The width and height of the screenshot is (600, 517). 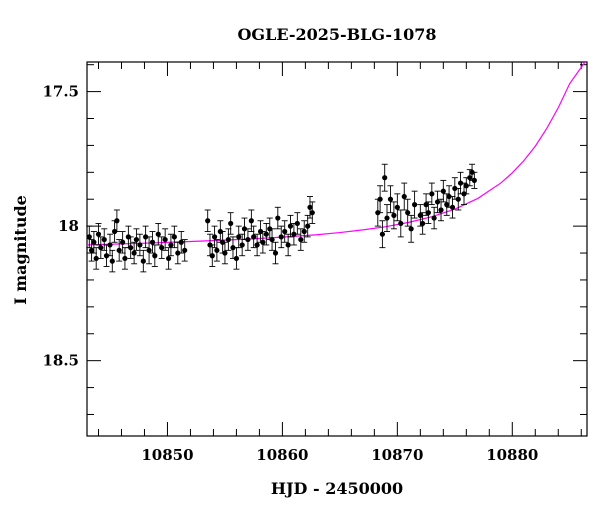 What do you see at coordinates (60, 361) in the screenshot?
I see `y-tick-label: 18.5` at bounding box center [60, 361].